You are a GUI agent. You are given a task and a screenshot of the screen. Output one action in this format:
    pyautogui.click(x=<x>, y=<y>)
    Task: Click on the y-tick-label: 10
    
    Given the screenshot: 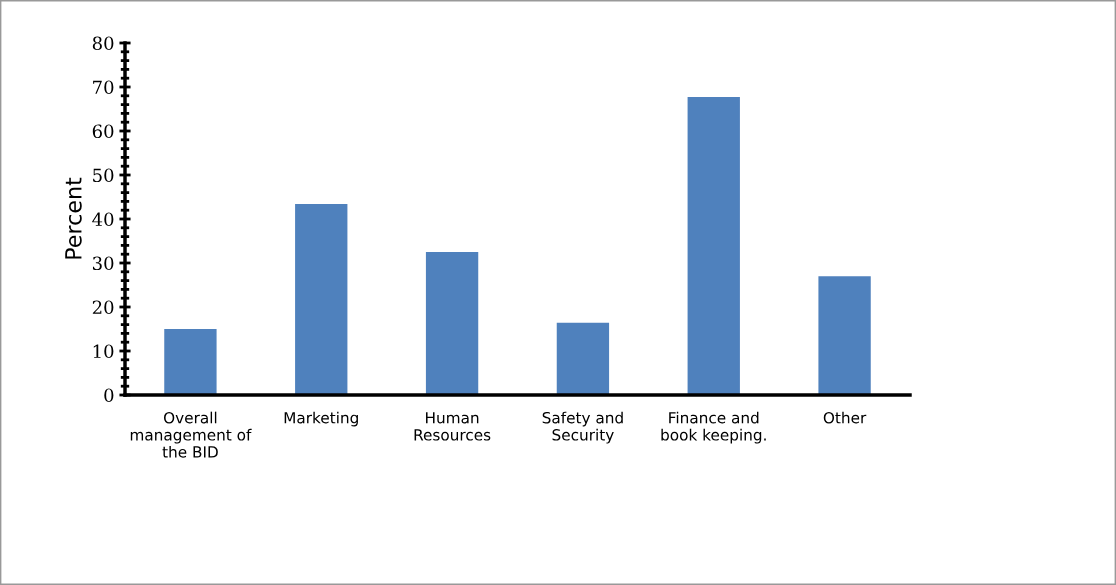 What is the action you would take?
    pyautogui.click(x=103, y=351)
    